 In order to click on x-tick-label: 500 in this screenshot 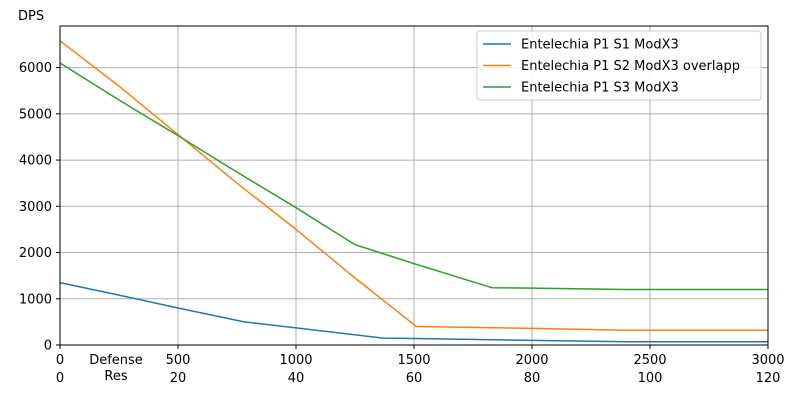, I will do `click(178, 360)`.